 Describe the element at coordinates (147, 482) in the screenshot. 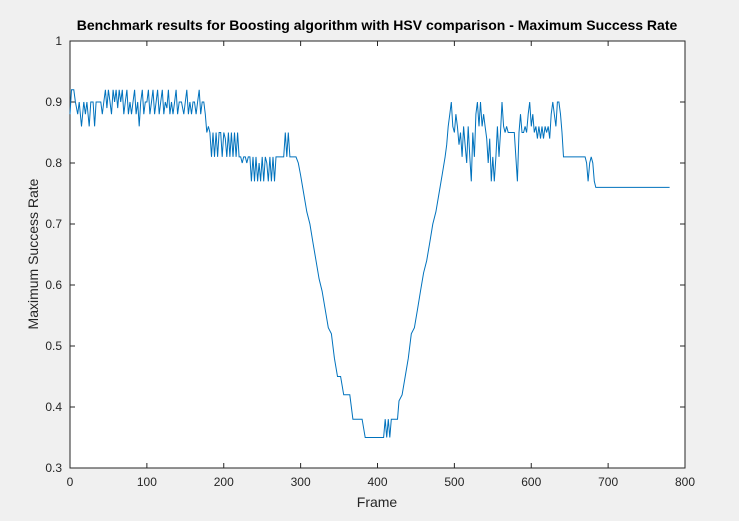

I see `x-tick-label: 100` at that location.